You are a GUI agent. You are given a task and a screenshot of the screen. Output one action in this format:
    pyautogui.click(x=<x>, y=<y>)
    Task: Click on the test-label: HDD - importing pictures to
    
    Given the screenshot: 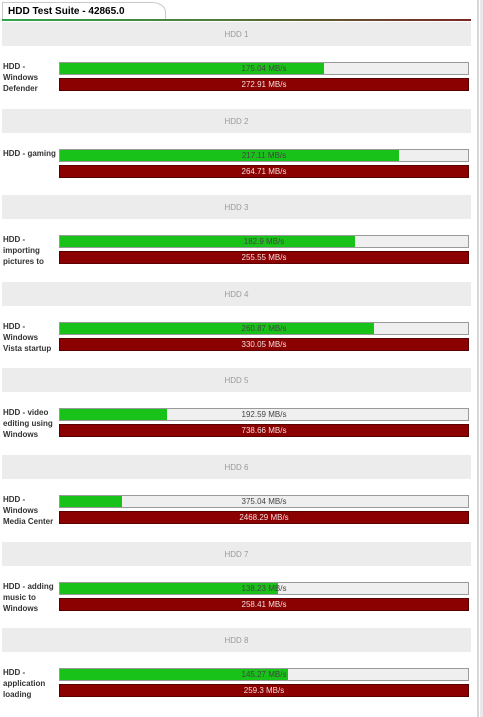 What is the action you would take?
    pyautogui.click(x=23, y=250)
    